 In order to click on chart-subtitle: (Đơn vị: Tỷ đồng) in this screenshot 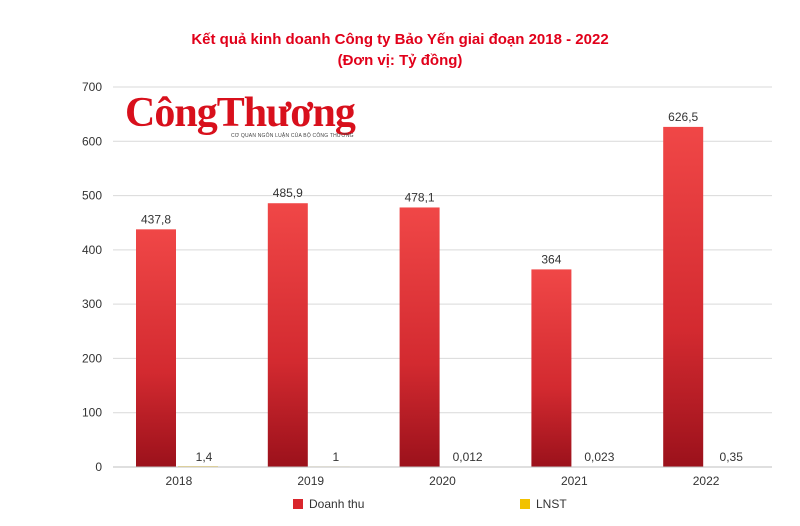, I will do `click(400, 60)`.